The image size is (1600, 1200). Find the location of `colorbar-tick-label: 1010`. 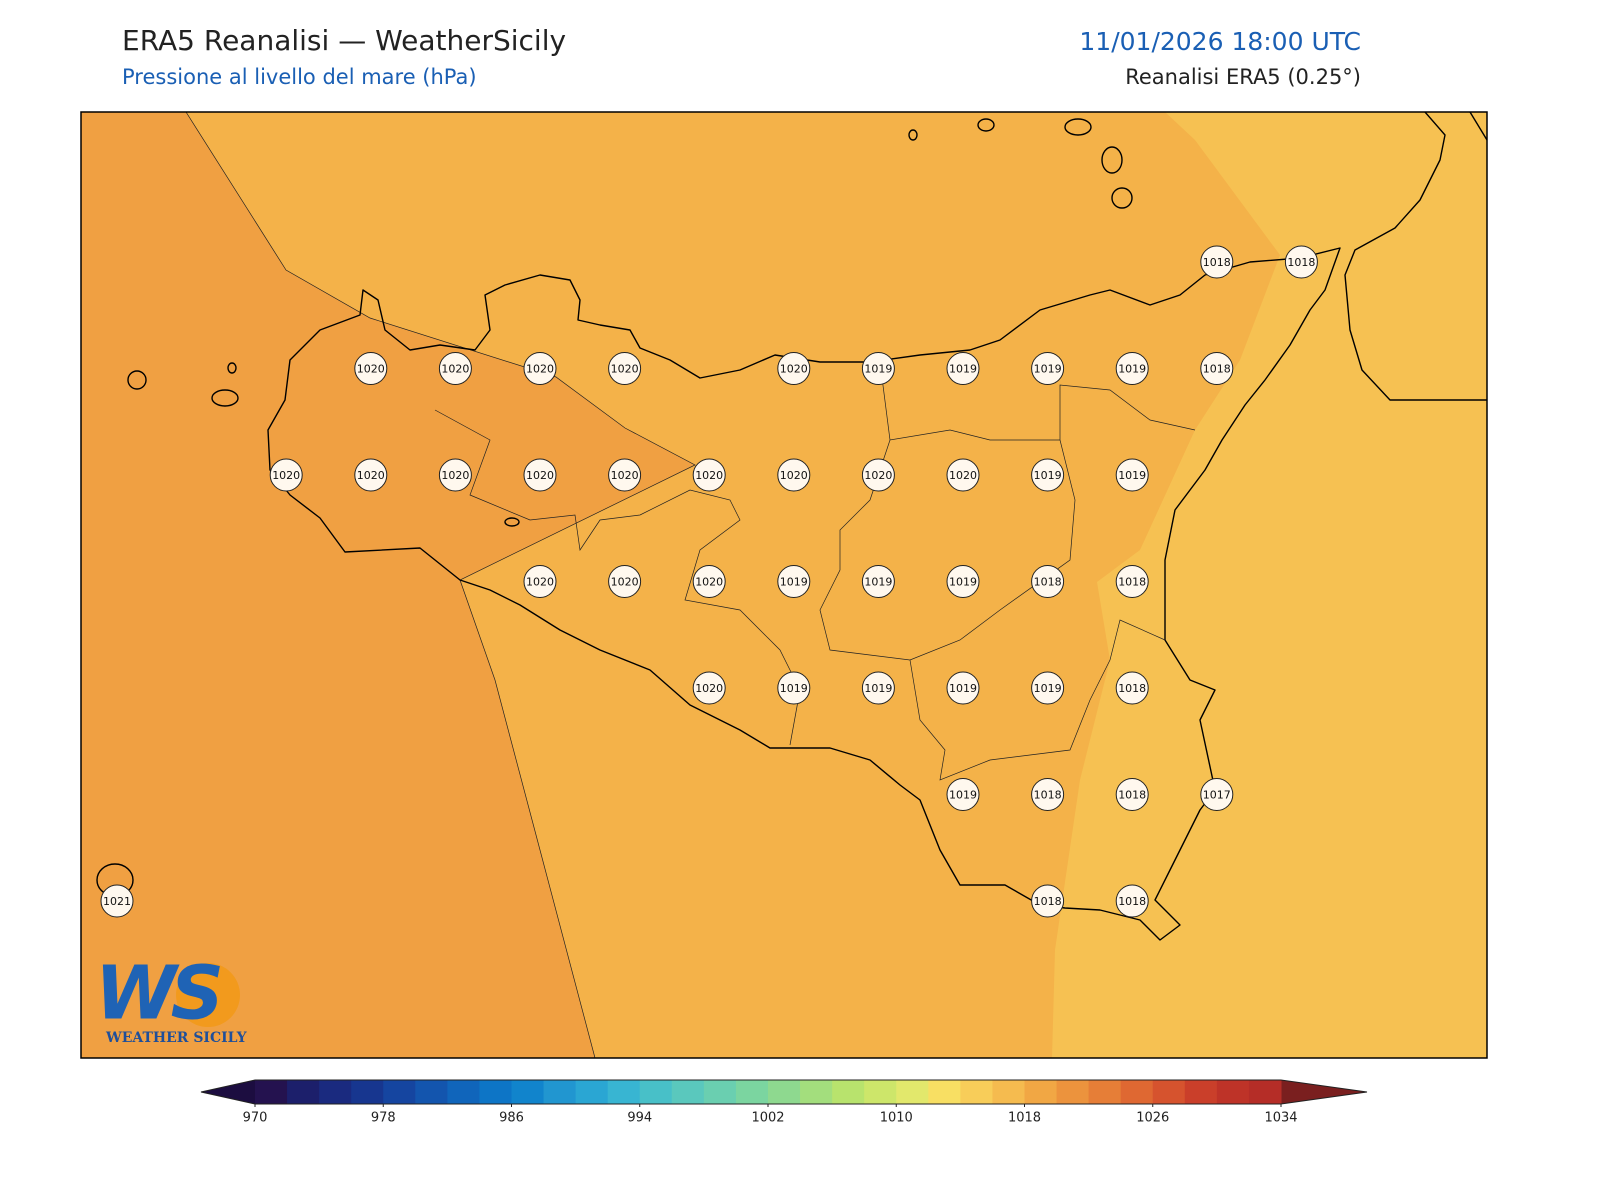

colorbar-tick-label: 1010 is located at coordinates (896, 1118).